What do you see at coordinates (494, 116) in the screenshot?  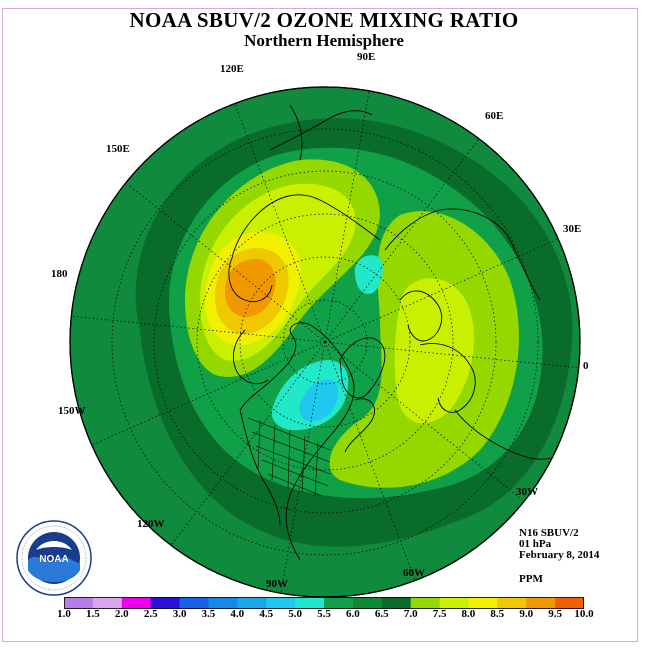 I see `lon-label-60e: 60E` at bounding box center [494, 116].